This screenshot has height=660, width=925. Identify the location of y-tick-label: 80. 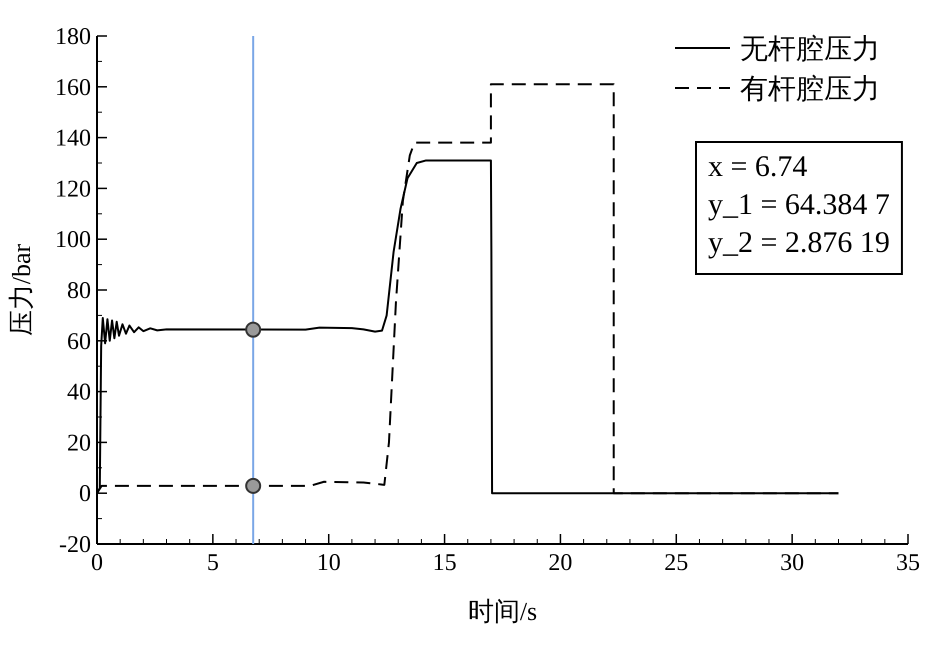
(79, 291).